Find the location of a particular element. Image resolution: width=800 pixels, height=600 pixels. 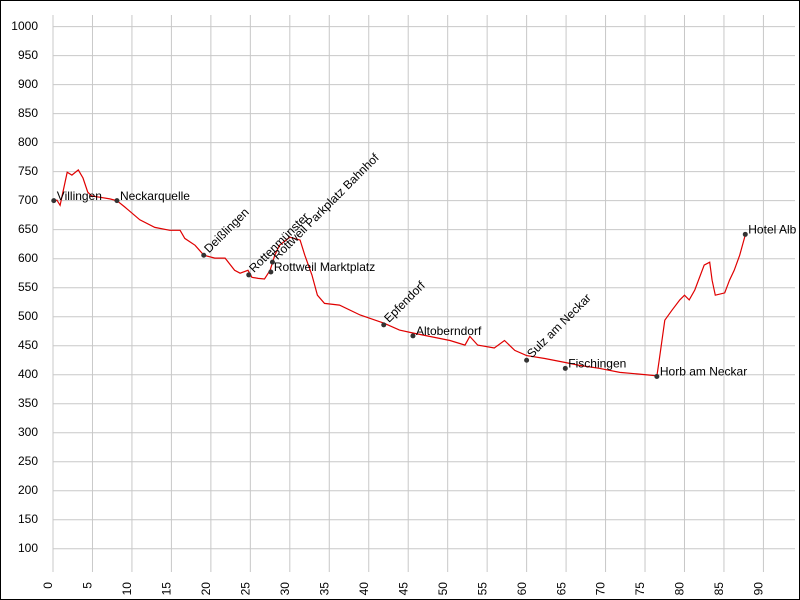

y-tick-label: 600 is located at coordinates (28, 258).